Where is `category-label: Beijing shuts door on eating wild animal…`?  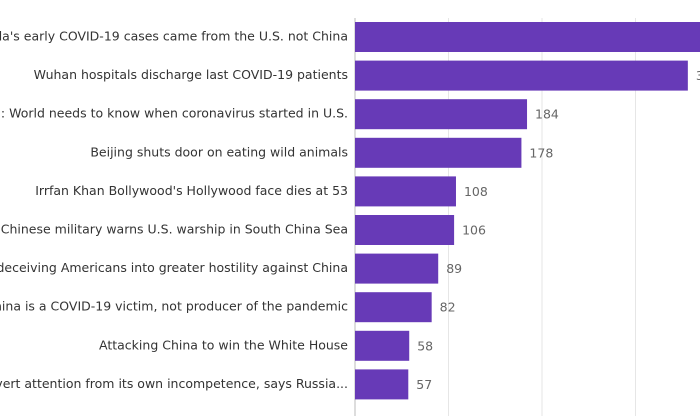 category-label: Beijing shuts door on eating wild animal… is located at coordinates (219, 151).